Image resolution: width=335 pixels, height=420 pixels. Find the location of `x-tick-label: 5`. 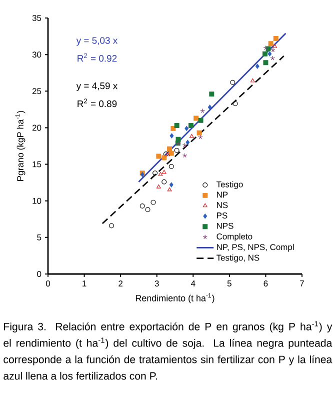

x-tick-label: 5 is located at coordinates (229, 283).